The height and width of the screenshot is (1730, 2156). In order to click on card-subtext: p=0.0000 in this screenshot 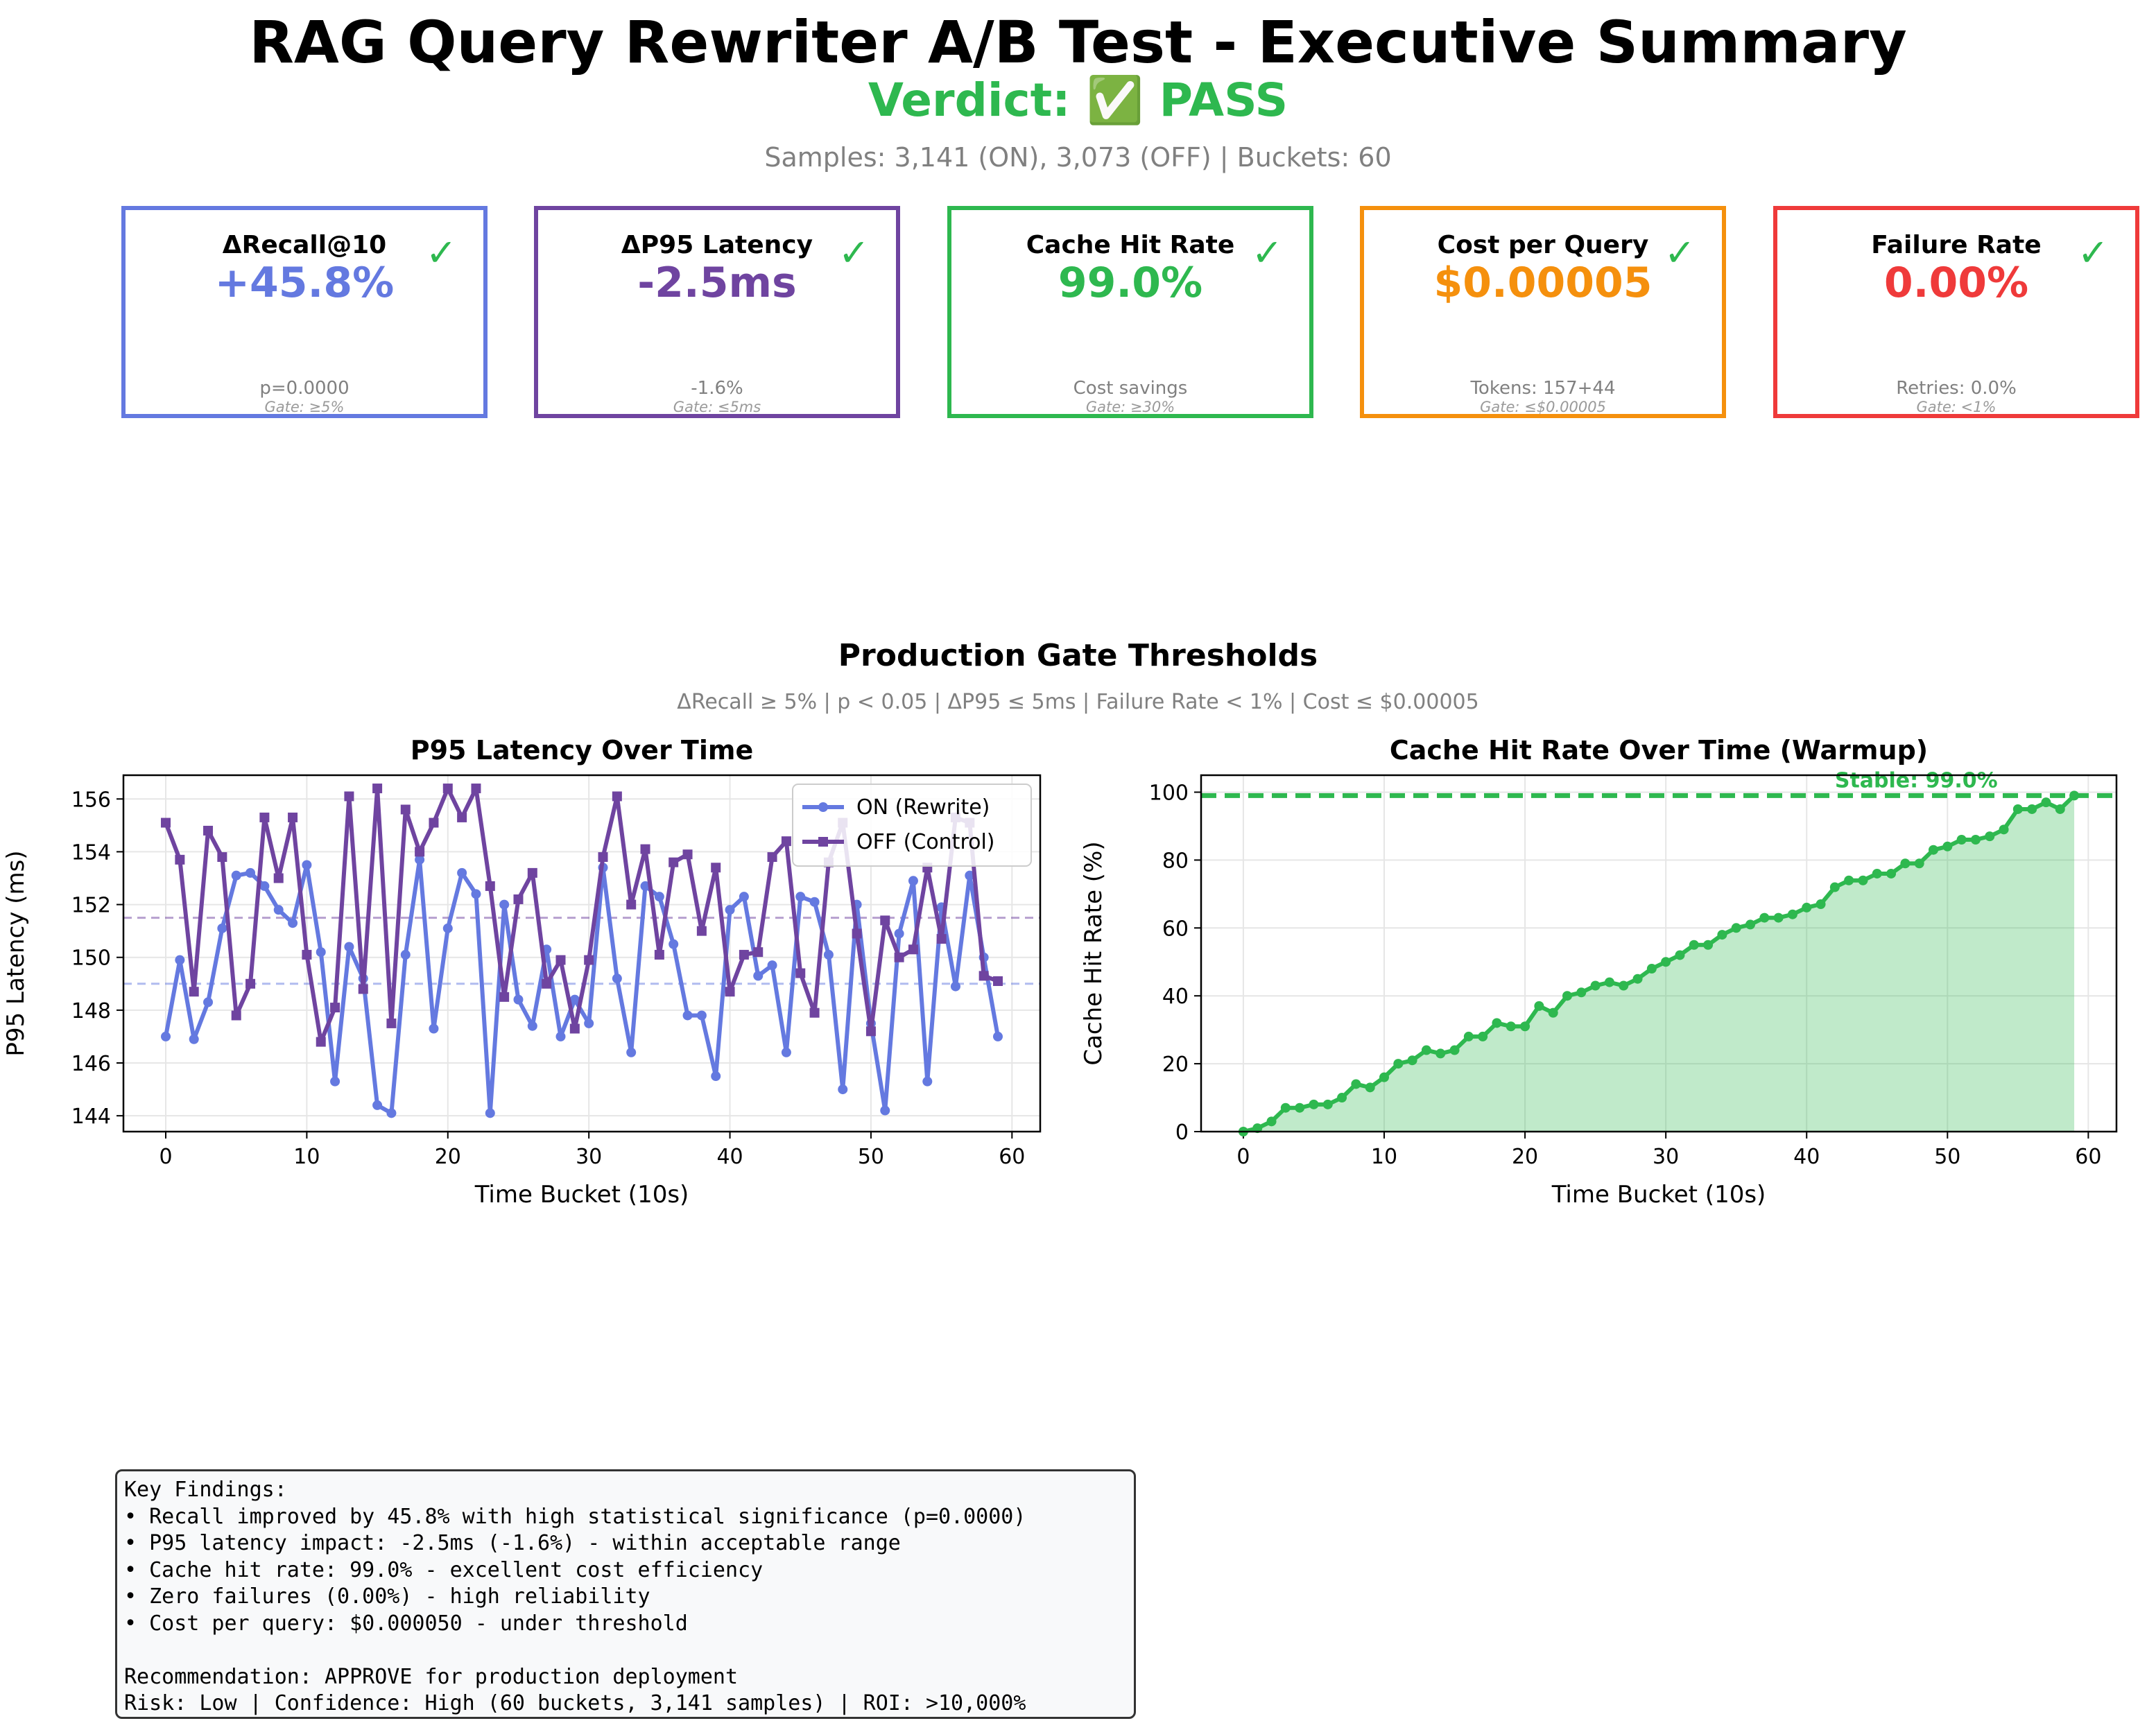, I will do `click(304, 388)`.